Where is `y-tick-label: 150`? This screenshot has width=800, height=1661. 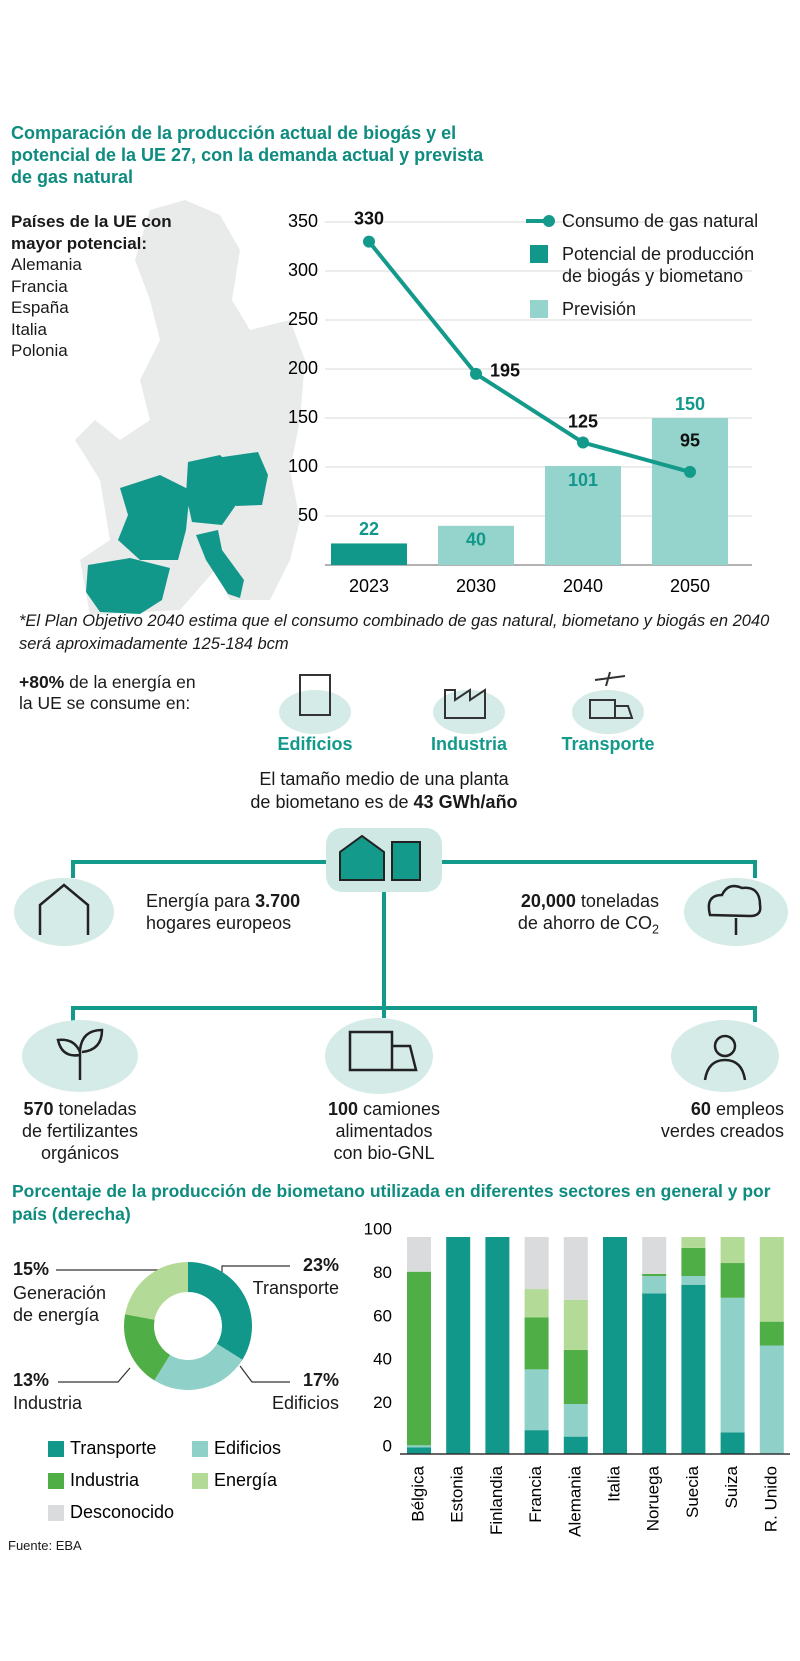
y-tick-label: 150 is located at coordinates (303, 417).